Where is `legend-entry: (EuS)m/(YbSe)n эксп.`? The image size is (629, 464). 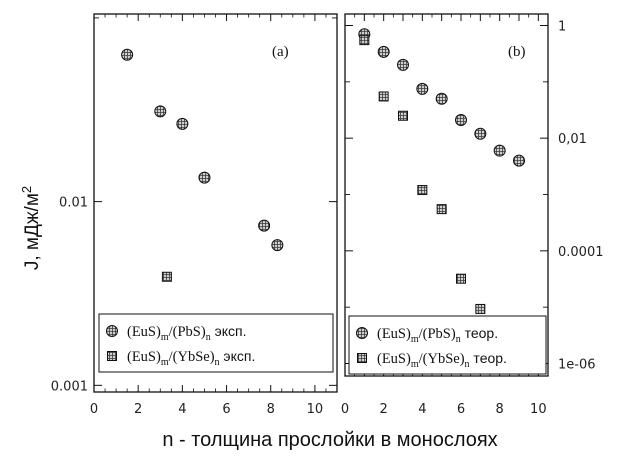 legend-entry: (EuS)m/(YbSe)n эксп. is located at coordinates (191, 358).